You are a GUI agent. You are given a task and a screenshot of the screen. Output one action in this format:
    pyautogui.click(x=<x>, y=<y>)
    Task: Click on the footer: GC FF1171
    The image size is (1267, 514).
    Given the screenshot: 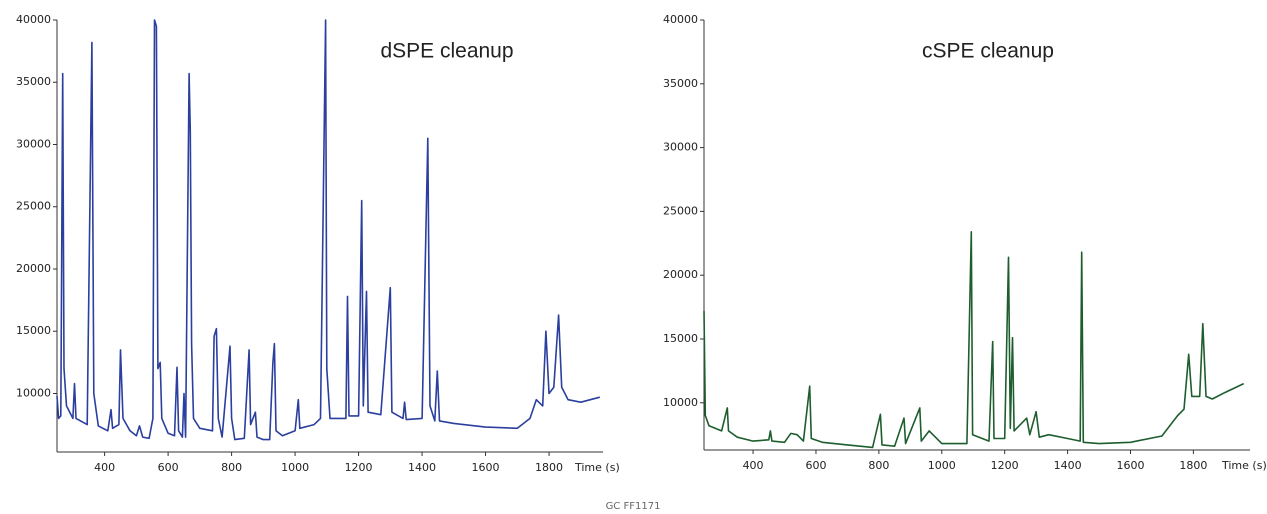 What is the action you would take?
    pyautogui.click(x=633, y=505)
    